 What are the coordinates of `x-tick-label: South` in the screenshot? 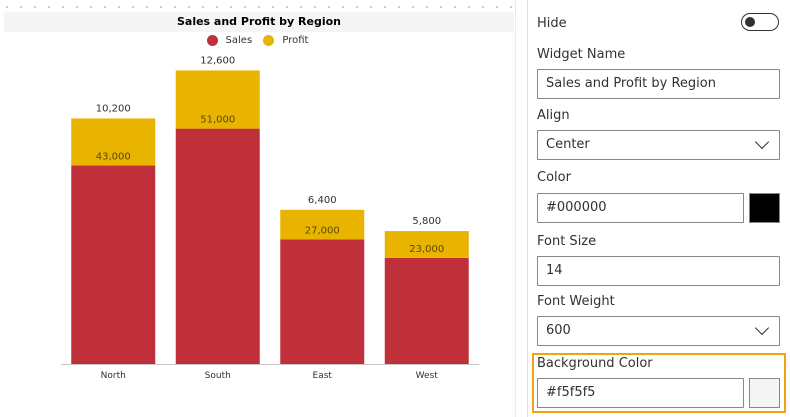 It's located at (218, 376).